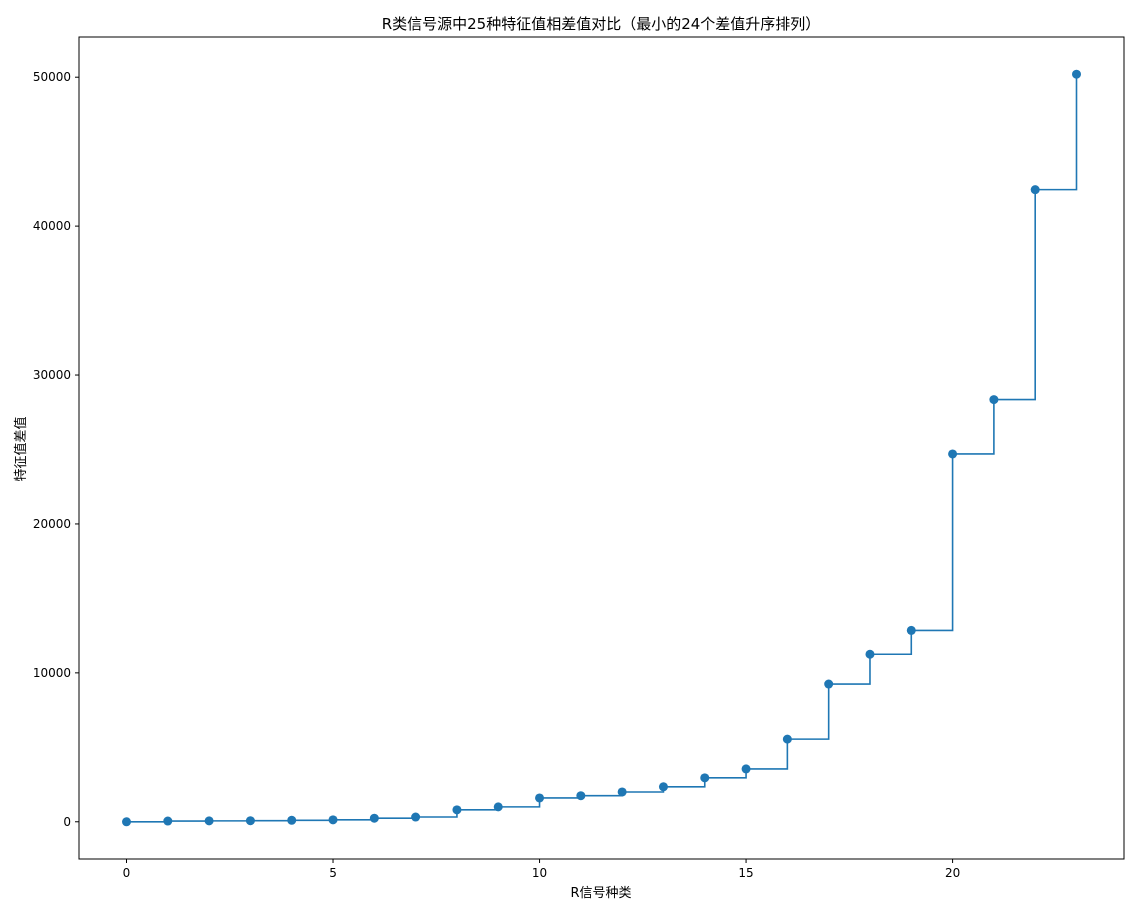 The height and width of the screenshot is (919, 1142). Describe the element at coordinates (952, 873) in the screenshot. I see `x-tick-label: 20` at that location.